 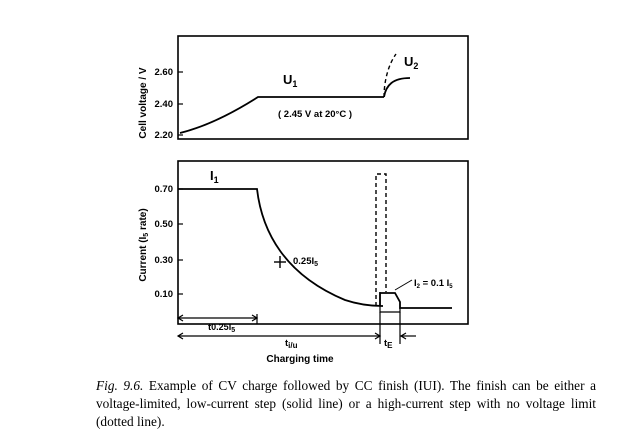 What do you see at coordinates (415, 300) in the screenshot?
I see `current-curve-i2` at bounding box center [415, 300].